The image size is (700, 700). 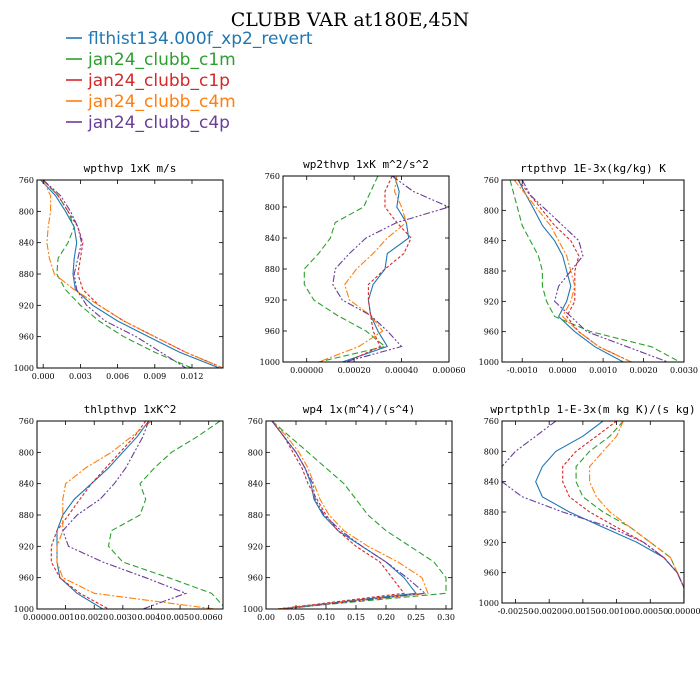 What do you see at coordinates (37, 617) in the screenshot?
I see `x-tick-label: 0.0000` at bounding box center [37, 617].